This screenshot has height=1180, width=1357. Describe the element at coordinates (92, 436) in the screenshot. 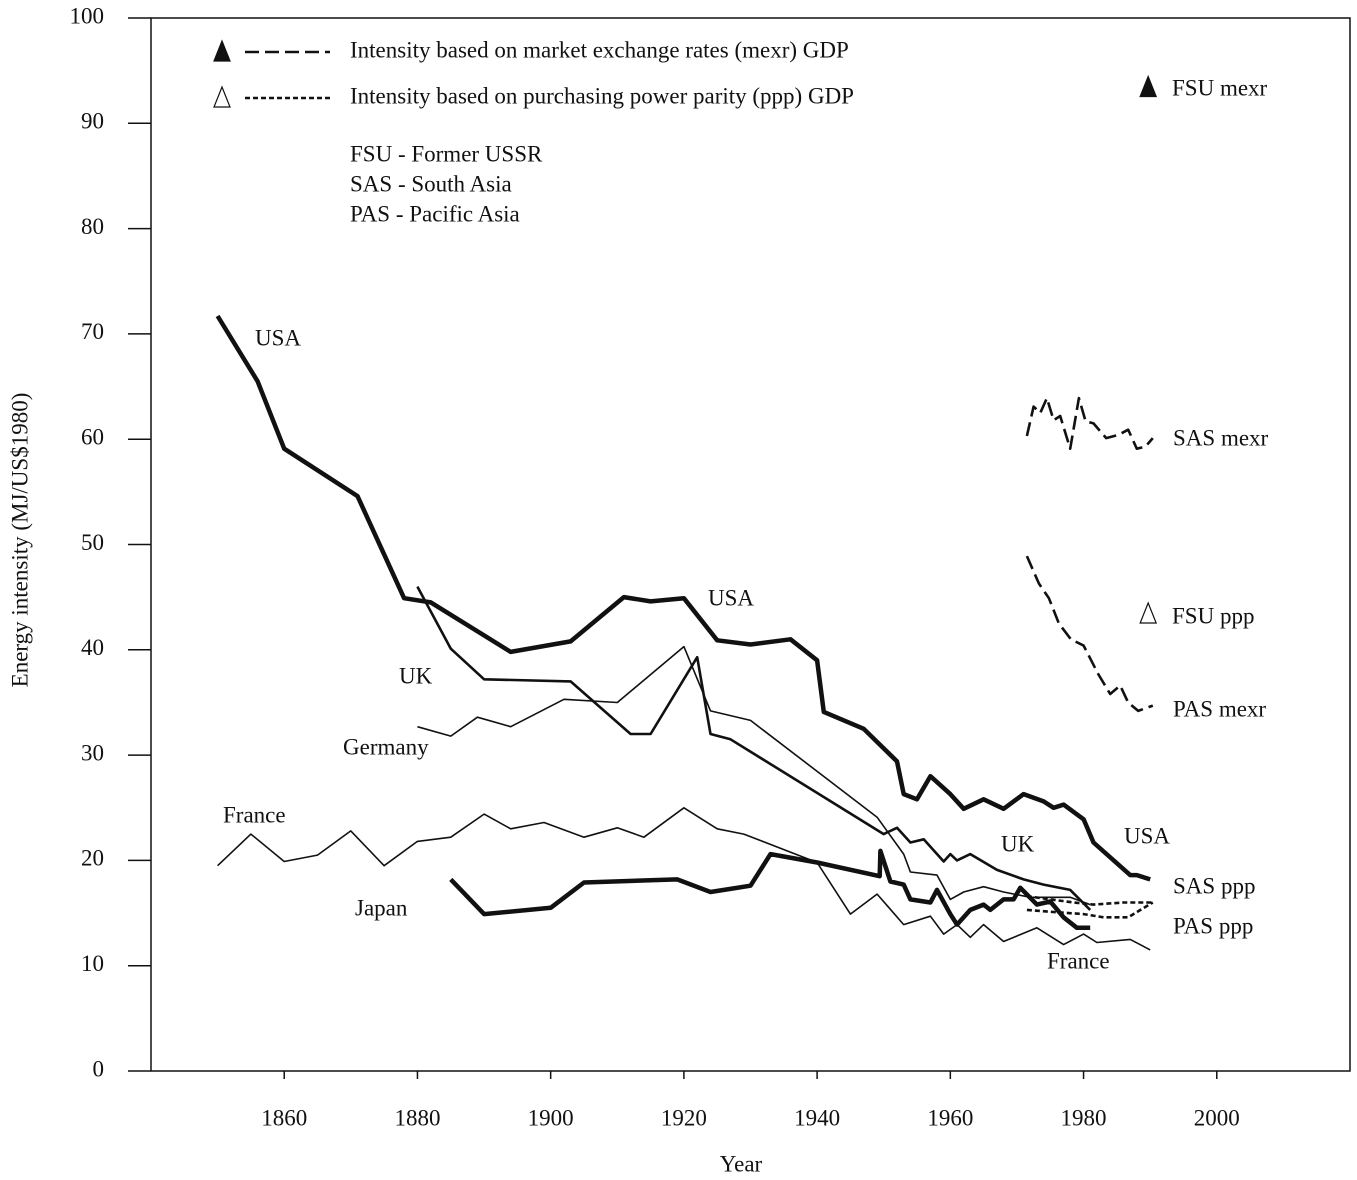

I see `y-tick-label: 60` at that location.